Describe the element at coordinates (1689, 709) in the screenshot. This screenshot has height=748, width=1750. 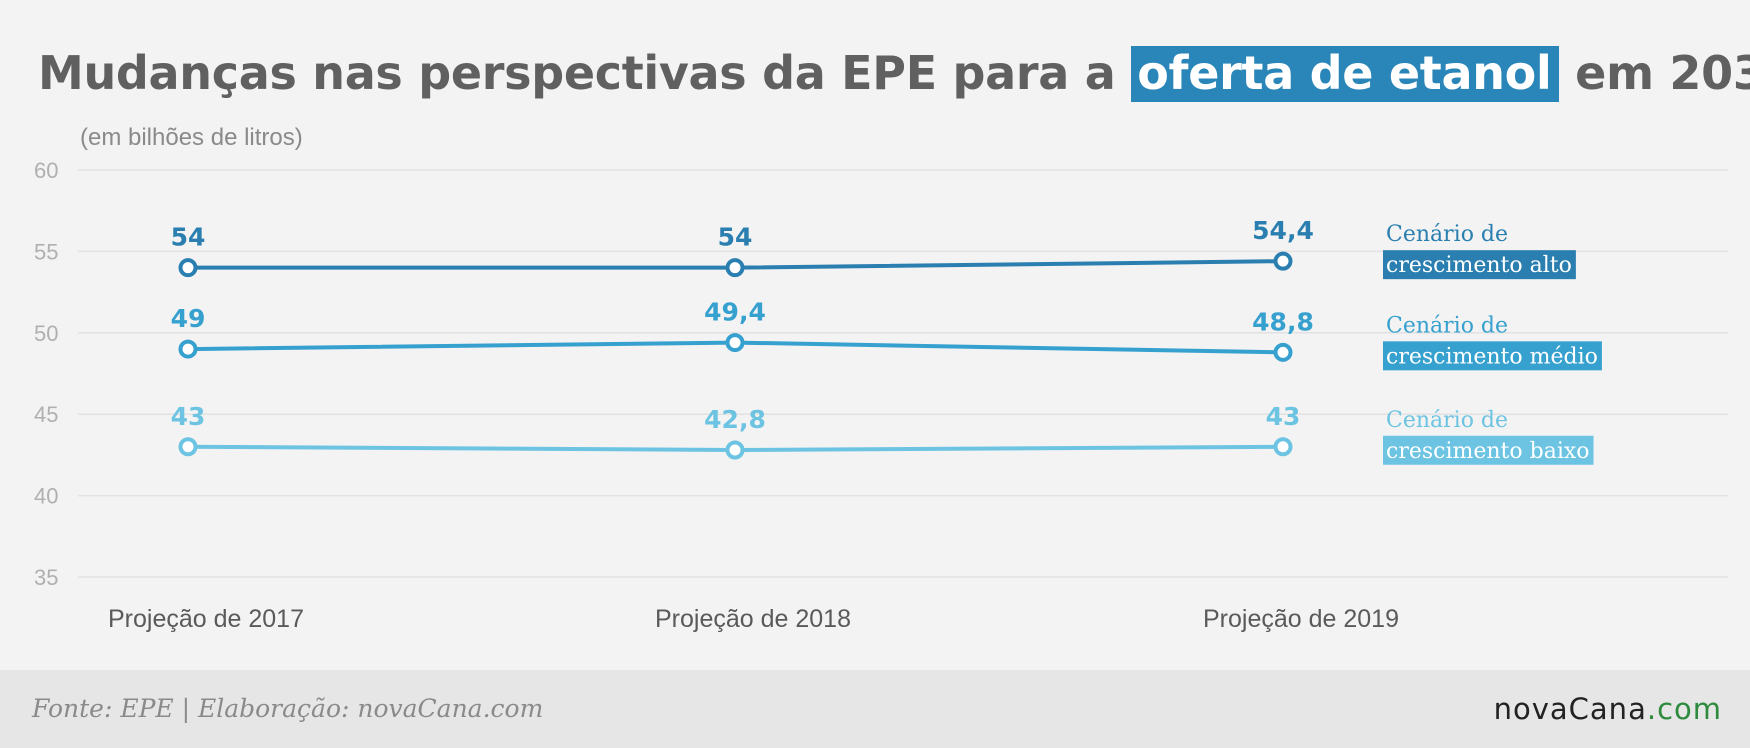
I see `logo-tld: com` at that location.